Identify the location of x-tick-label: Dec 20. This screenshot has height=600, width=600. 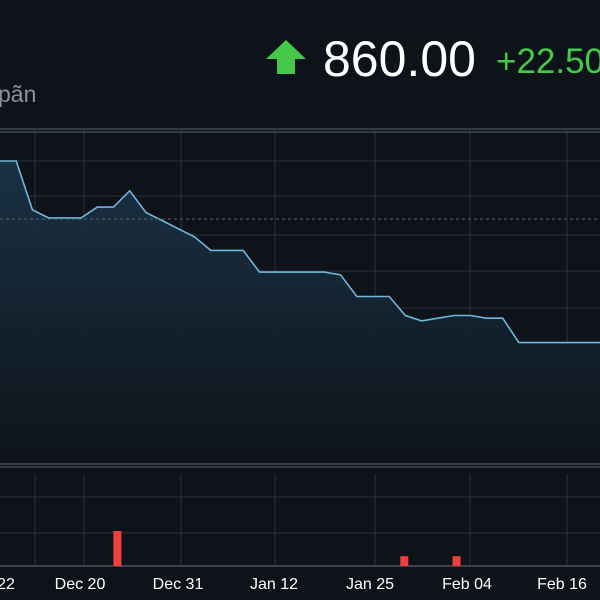
(80, 584).